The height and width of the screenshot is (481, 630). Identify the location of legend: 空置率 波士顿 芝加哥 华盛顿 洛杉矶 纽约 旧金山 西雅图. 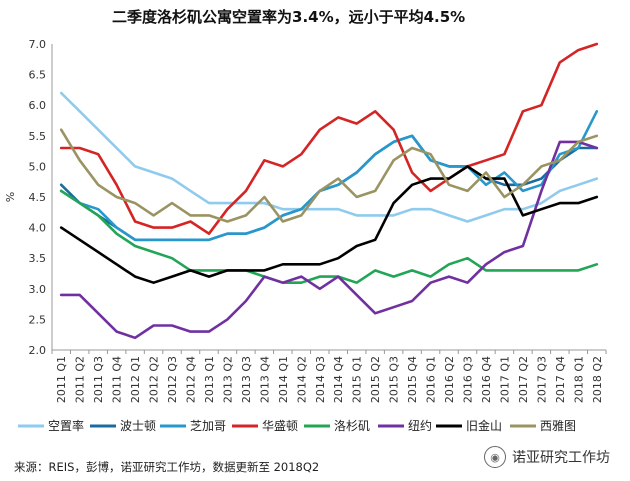
(297, 425).